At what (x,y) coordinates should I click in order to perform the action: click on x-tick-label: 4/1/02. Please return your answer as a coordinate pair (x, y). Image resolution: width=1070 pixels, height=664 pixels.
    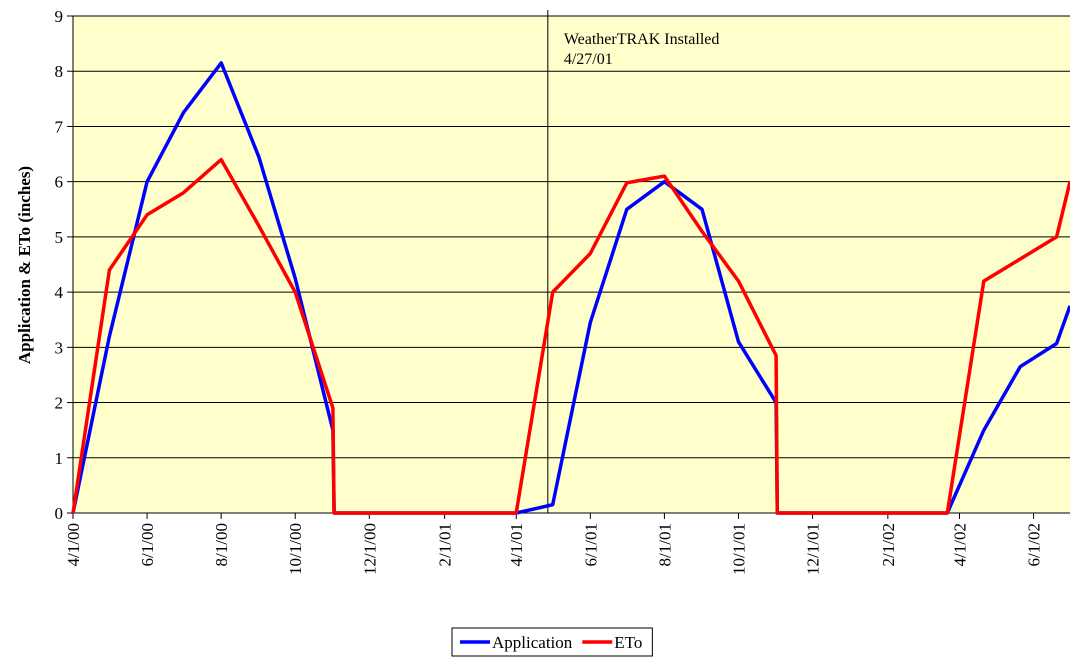
    Looking at the image, I should click on (959, 544).